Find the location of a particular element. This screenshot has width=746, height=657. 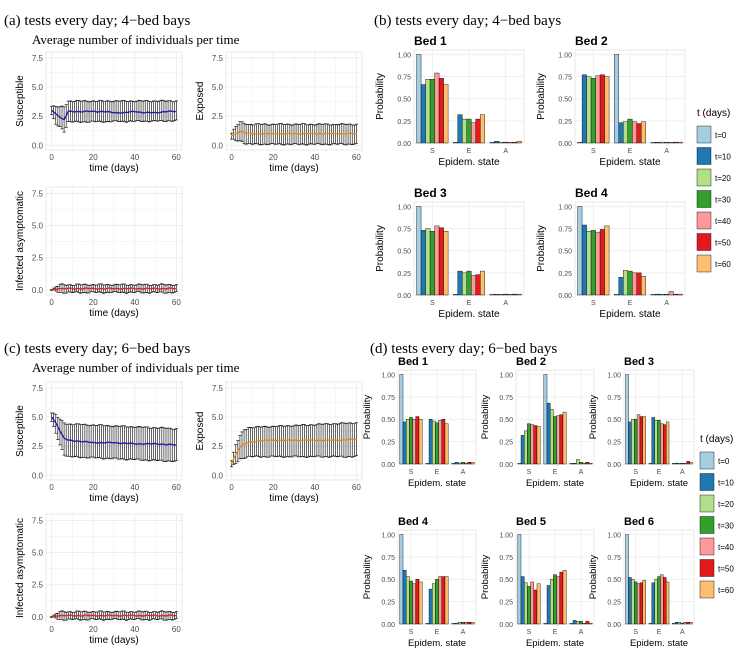

d-bed-6-bed-title: Bed 6 is located at coordinates (639, 522).